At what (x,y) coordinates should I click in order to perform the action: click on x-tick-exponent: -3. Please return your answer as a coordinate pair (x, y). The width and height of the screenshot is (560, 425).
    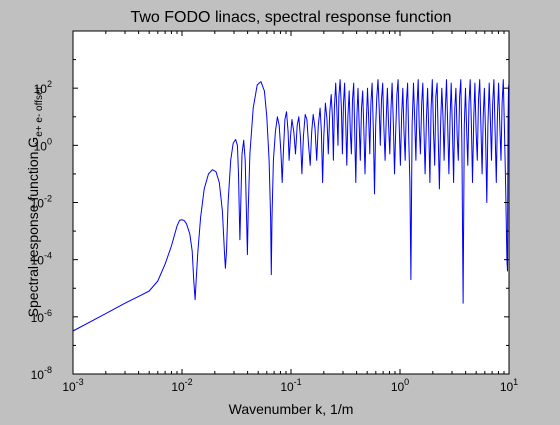
    Looking at the image, I should click on (80, 382).